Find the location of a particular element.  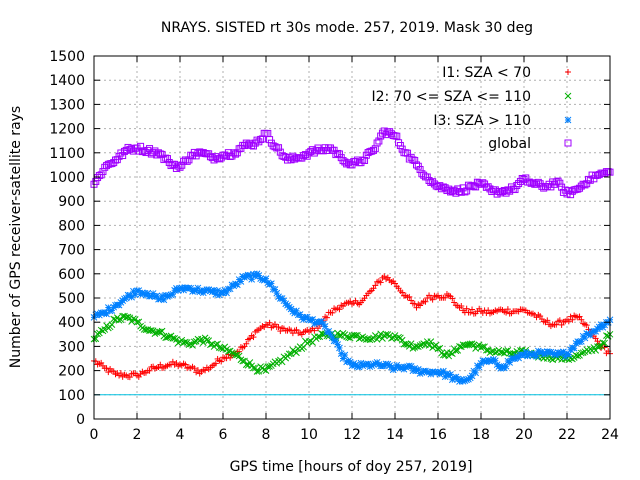

y-tick-label: 600 is located at coordinates (71, 275).